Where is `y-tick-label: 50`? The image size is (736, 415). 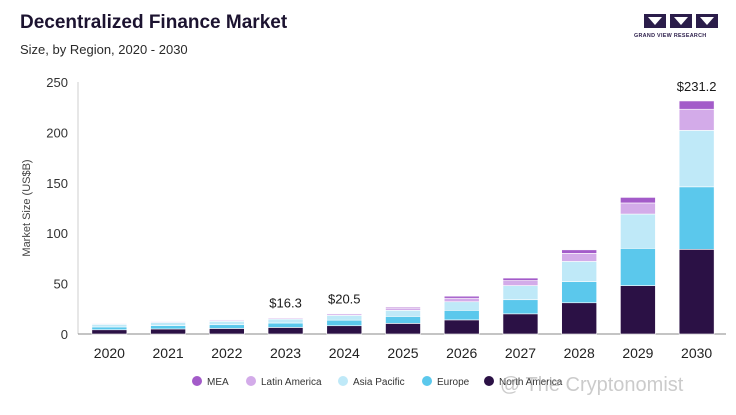 y-tick-label: 50 is located at coordinates (61, 284).